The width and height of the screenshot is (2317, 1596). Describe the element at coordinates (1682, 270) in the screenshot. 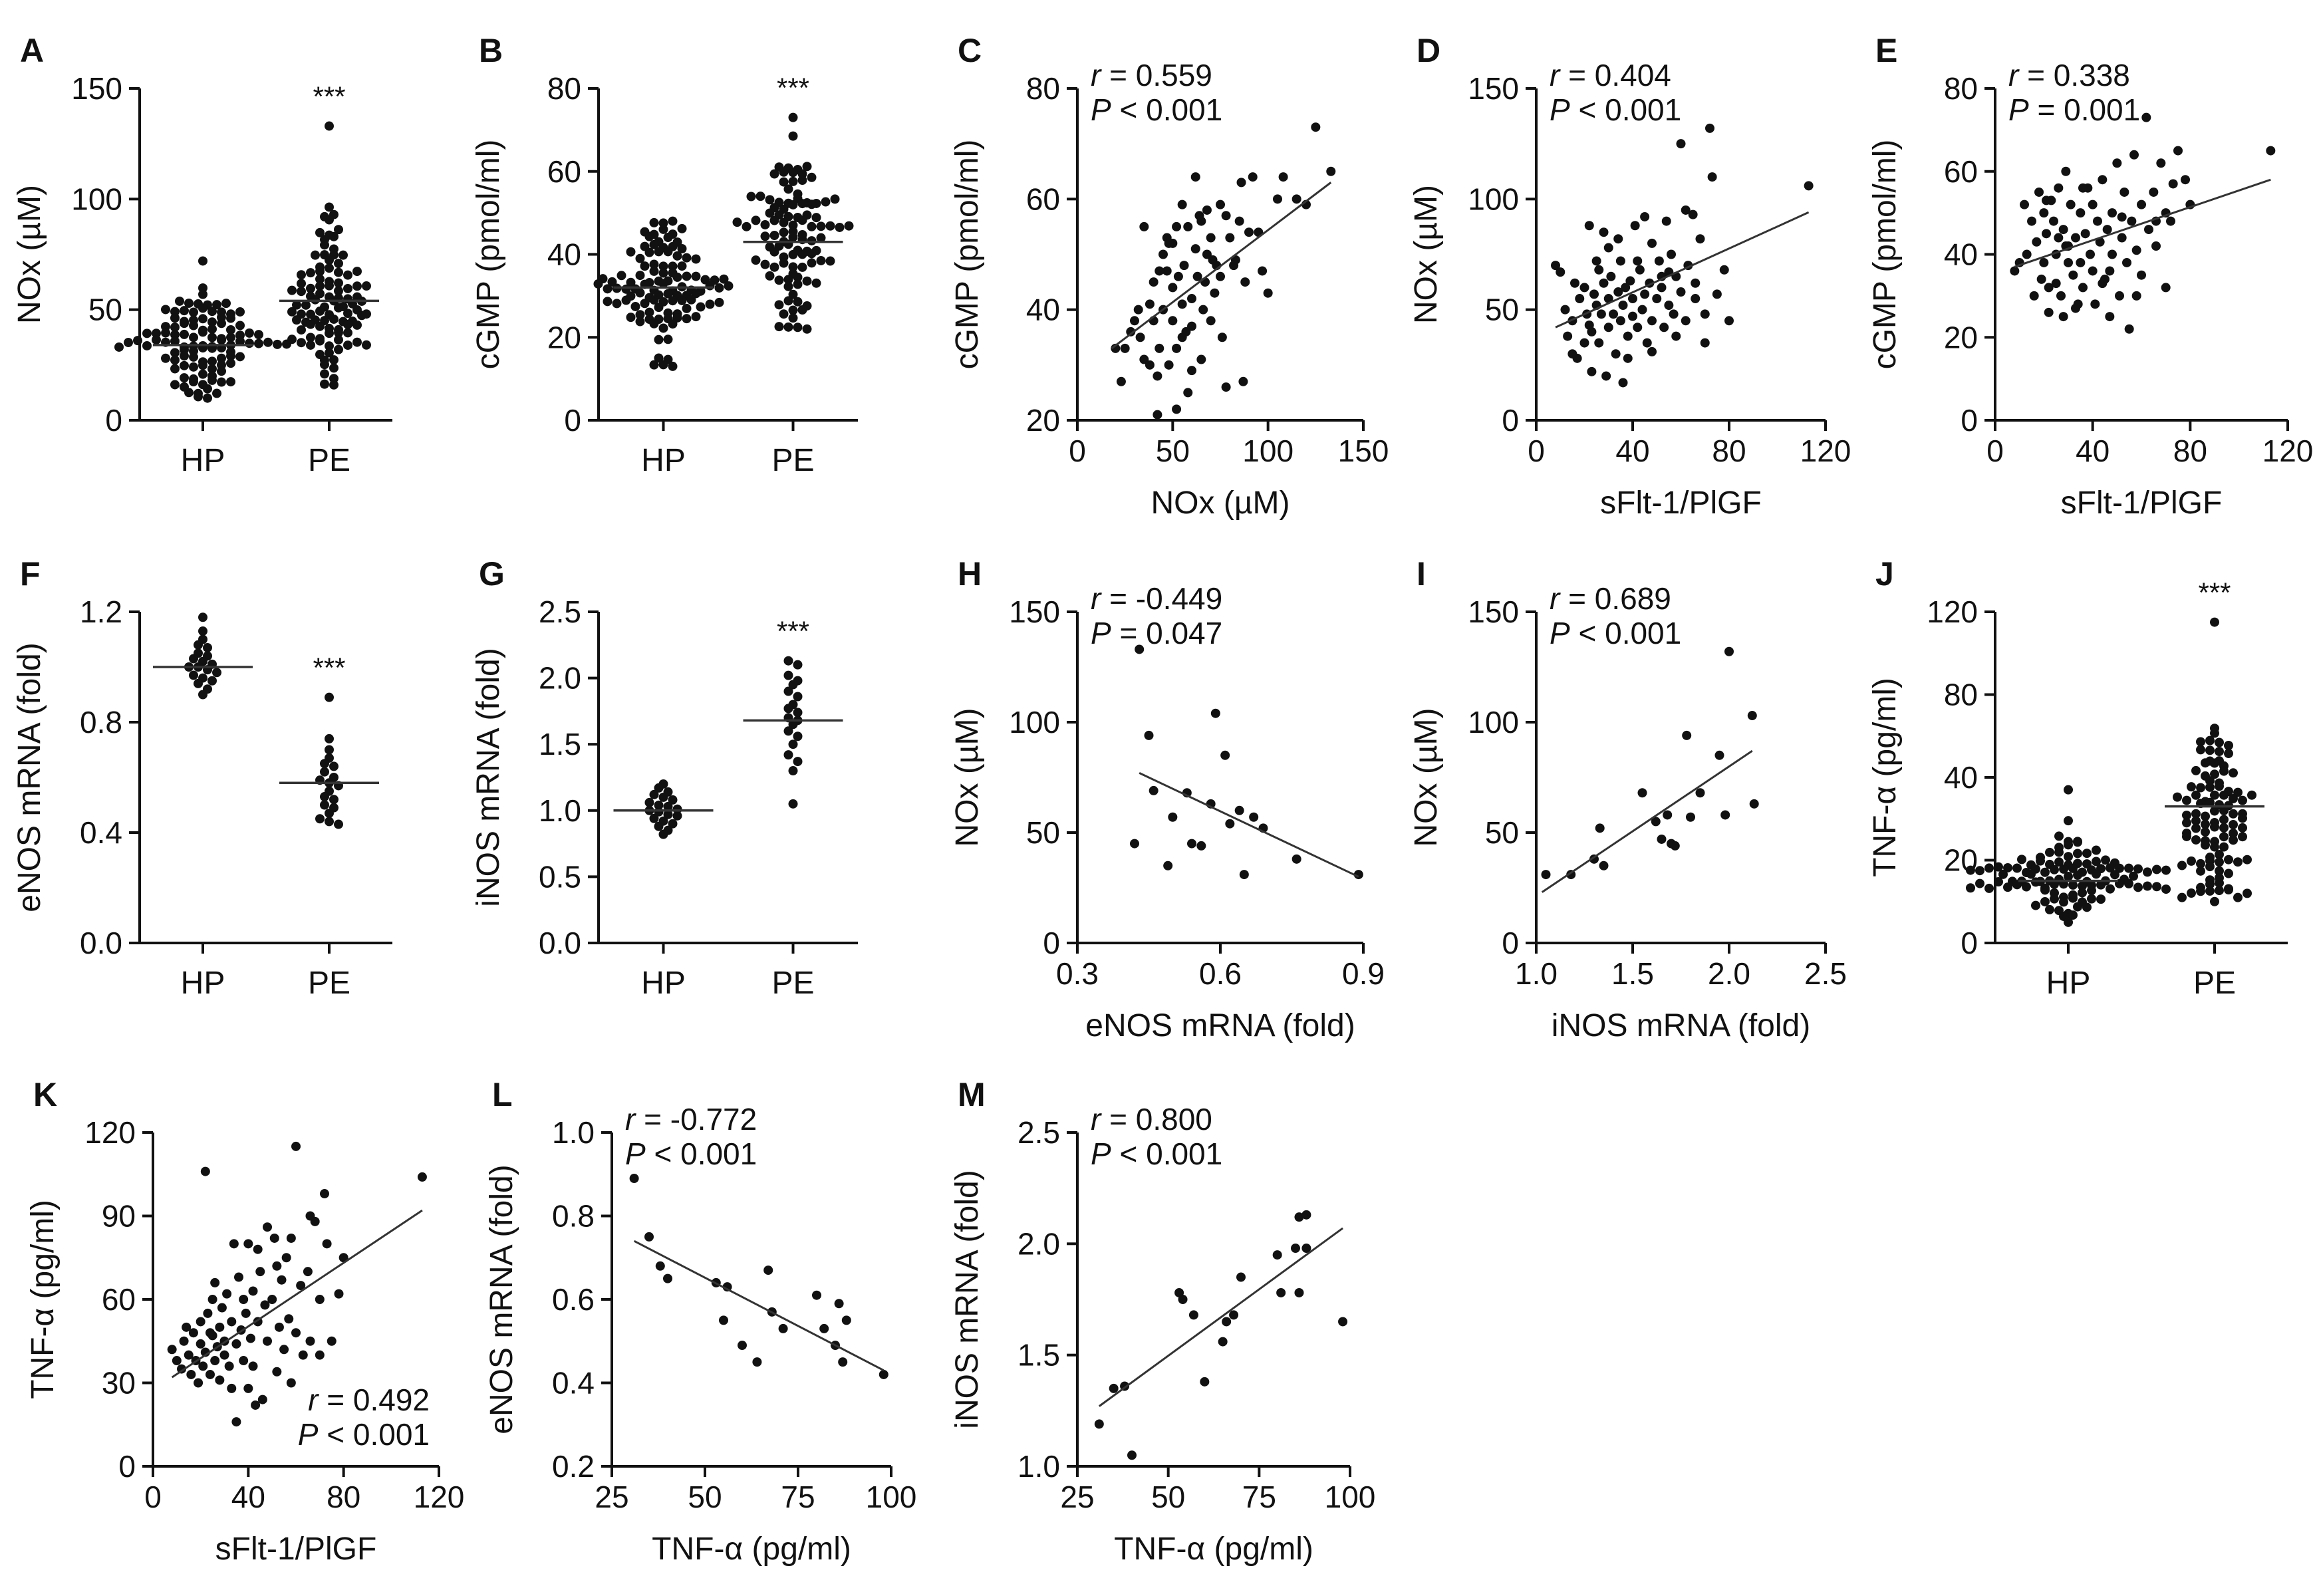

I see `regression-line` at that location.